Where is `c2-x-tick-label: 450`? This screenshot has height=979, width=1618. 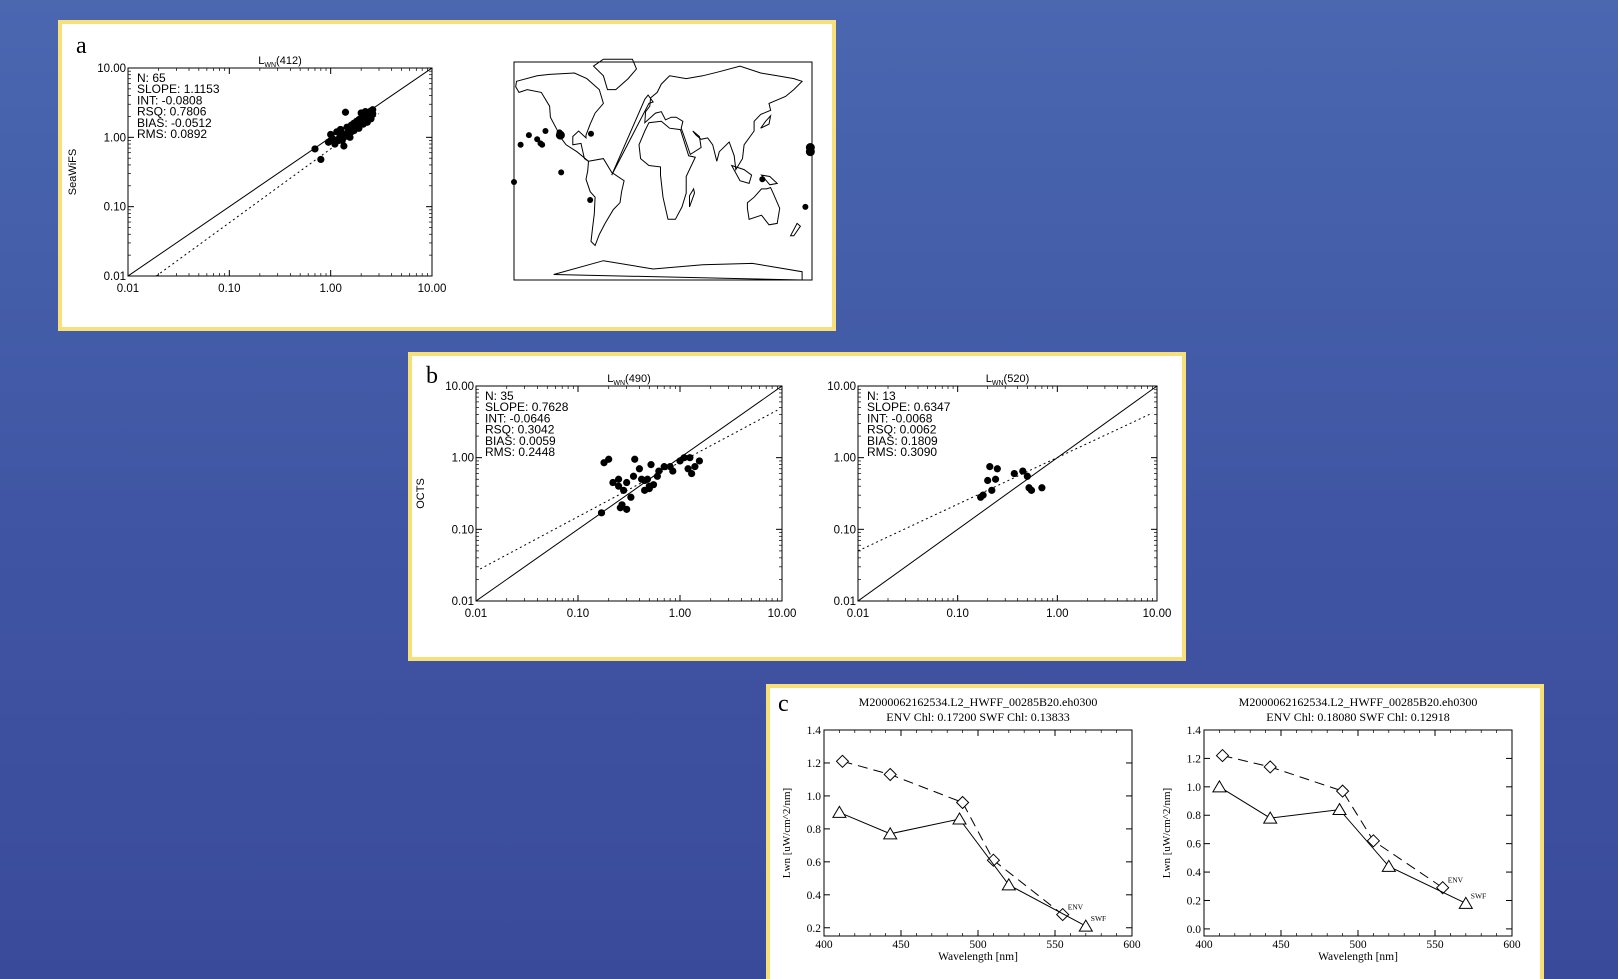 c2-x-tick-label: 450 is located at coordinates (1281, 945).